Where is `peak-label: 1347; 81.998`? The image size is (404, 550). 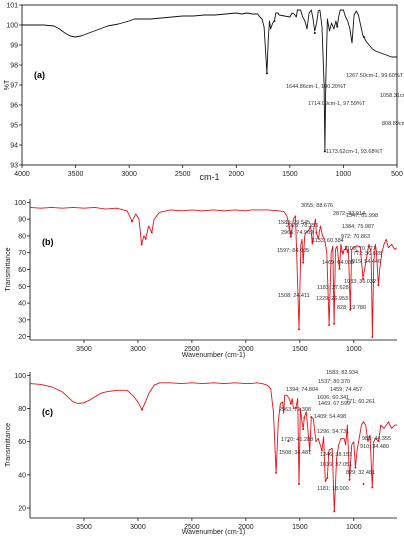
peak-label: 1347; 81.998 is located at coordinates (362, 216).